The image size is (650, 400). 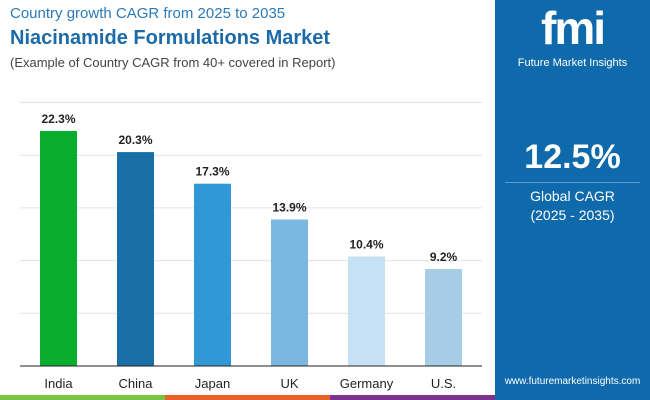 What do you see at coordinates (289, 383) in the screenshot?
I see `x-tick-label: UK` at bounding box center [289, 383].